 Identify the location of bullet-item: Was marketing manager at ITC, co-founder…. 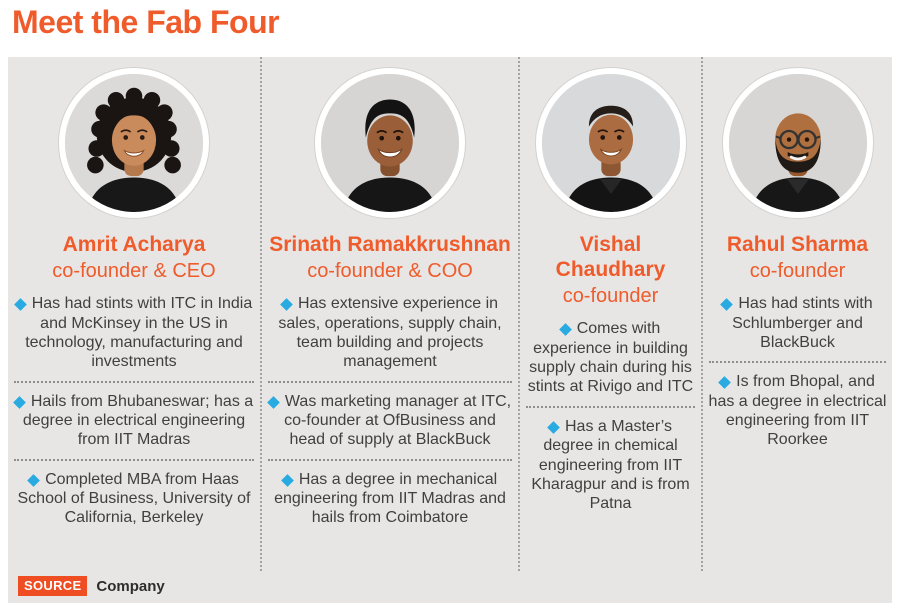
(390, 421).